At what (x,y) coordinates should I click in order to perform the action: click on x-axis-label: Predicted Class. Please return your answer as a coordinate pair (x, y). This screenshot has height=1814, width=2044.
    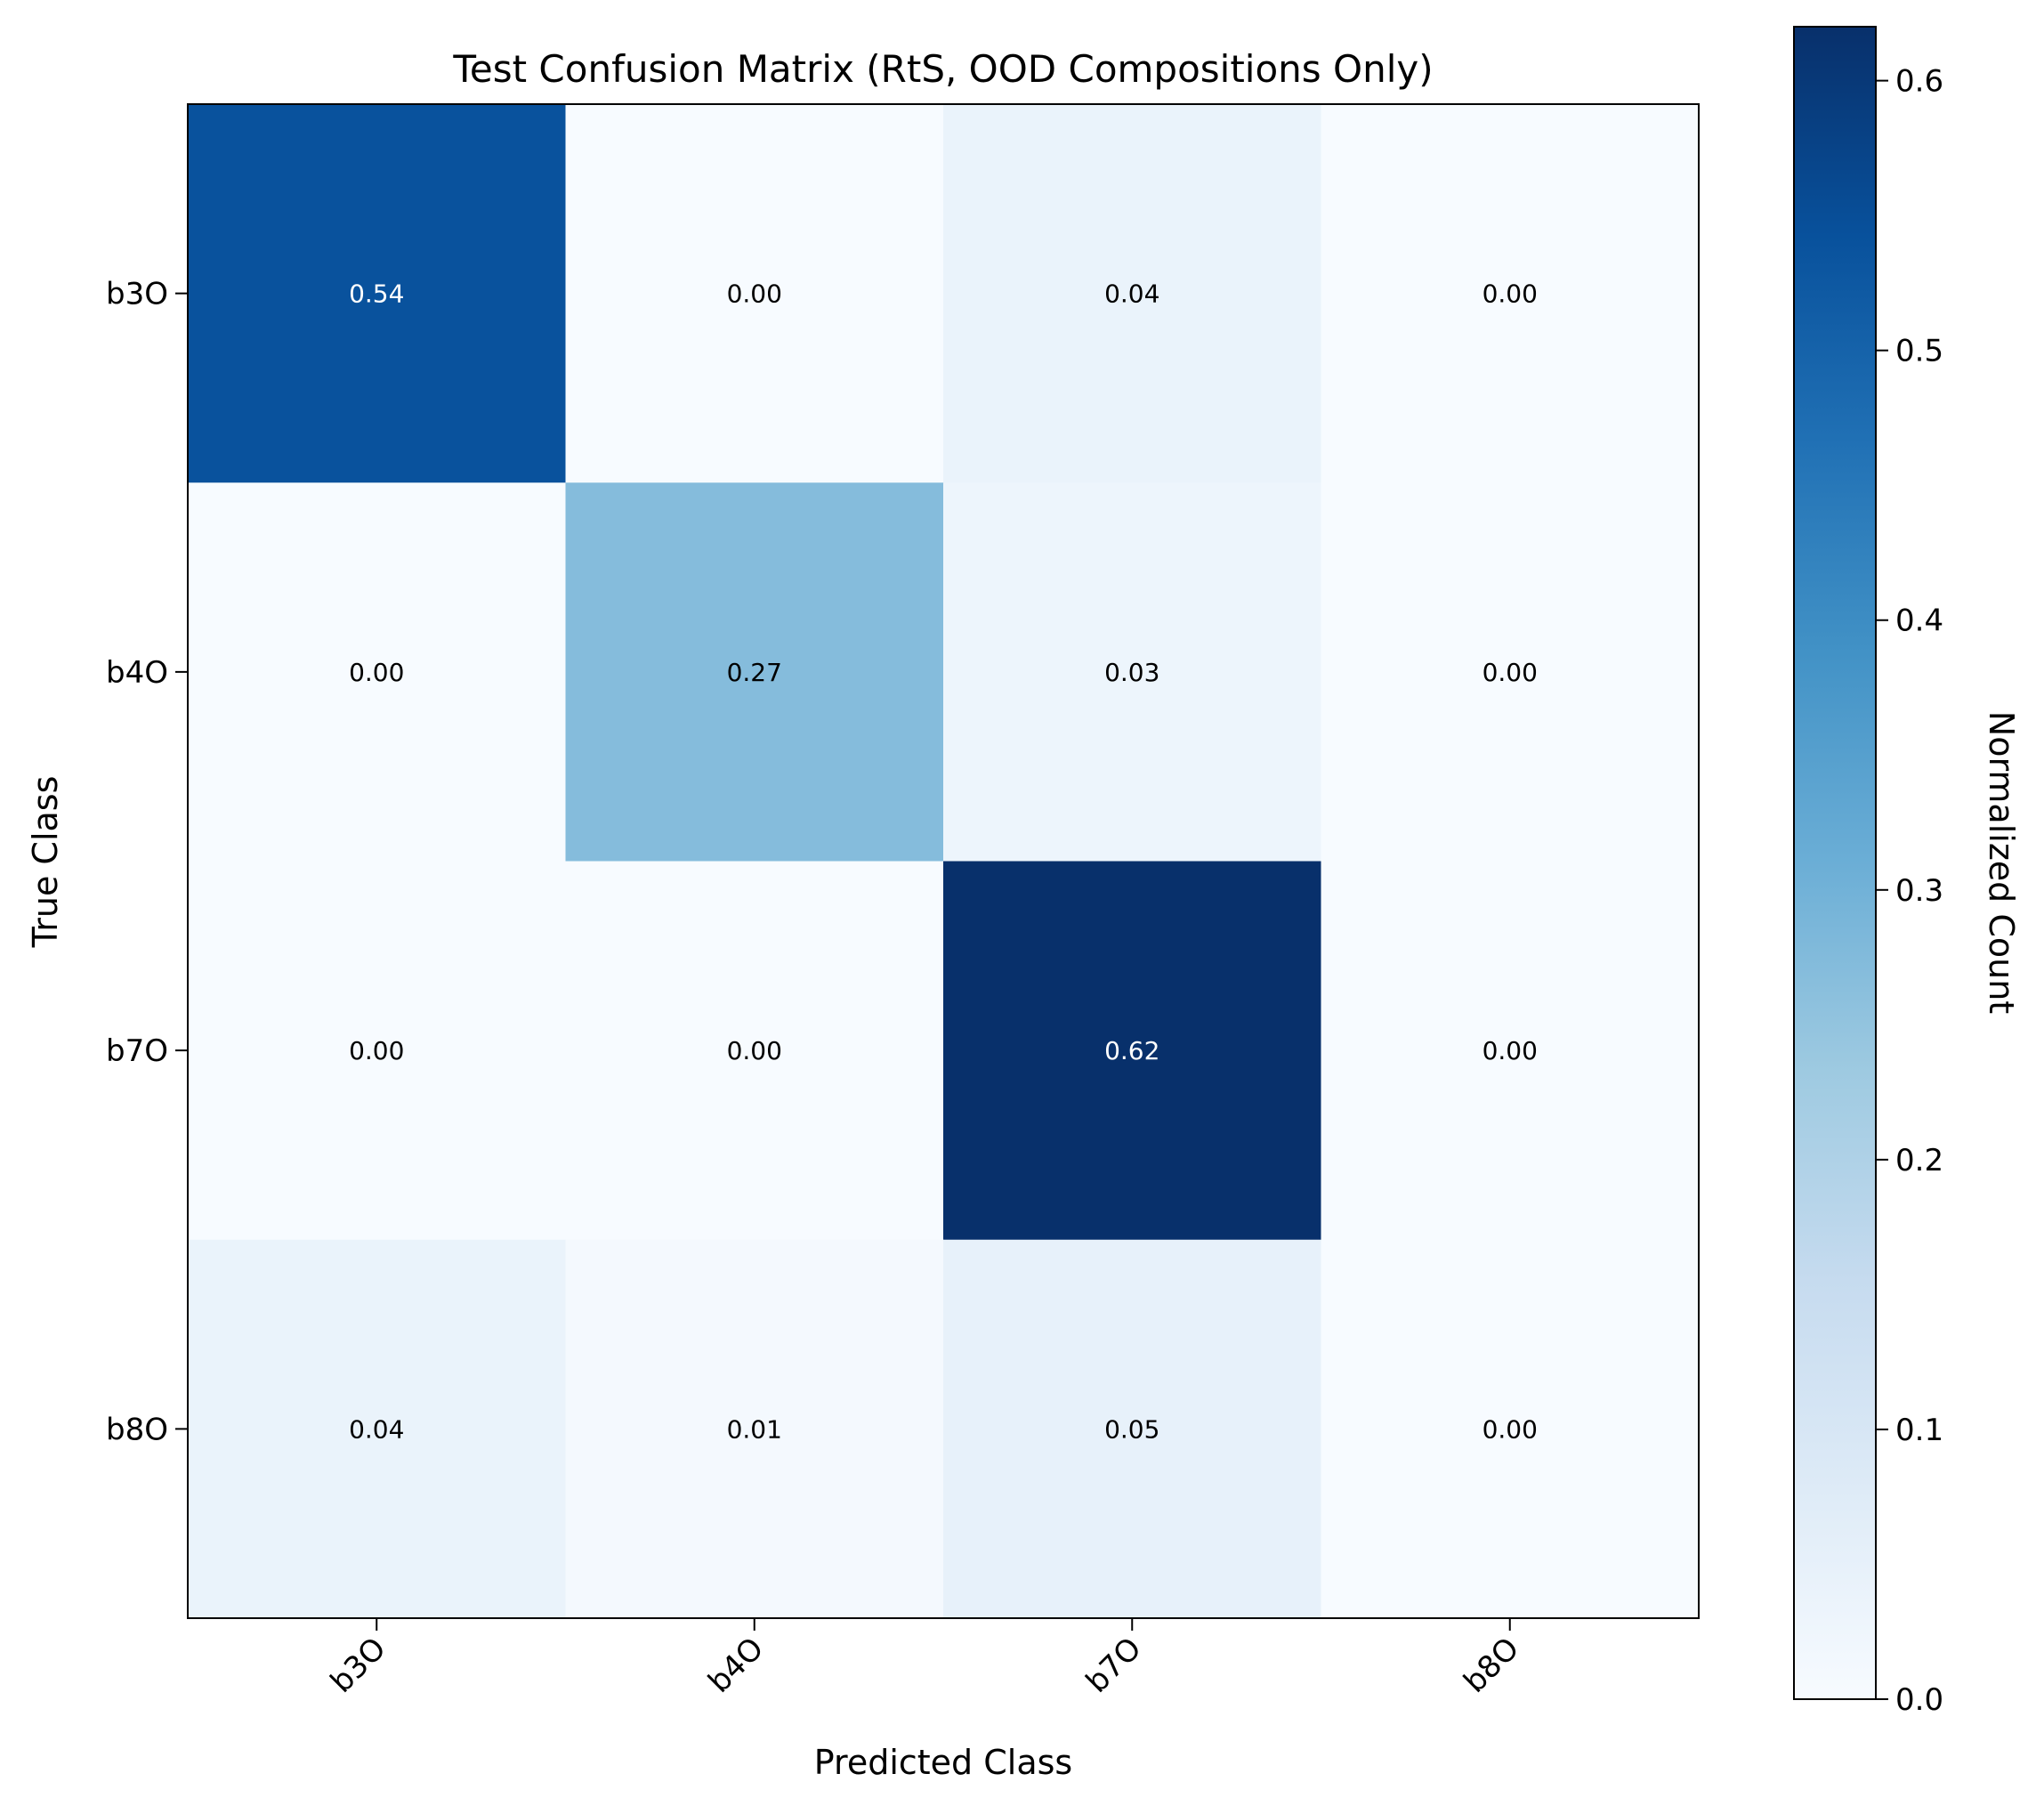
    Looking at the image, I should click on (943, 1762).